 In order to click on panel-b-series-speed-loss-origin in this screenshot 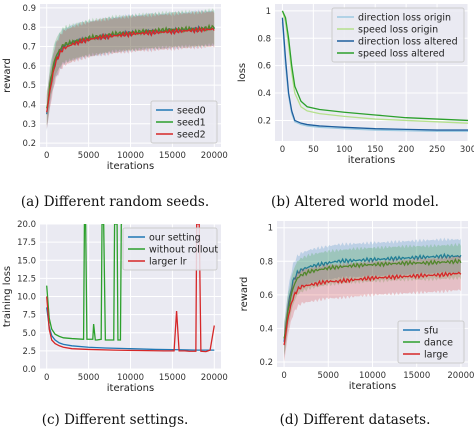, I will do `click(374, 67)`.